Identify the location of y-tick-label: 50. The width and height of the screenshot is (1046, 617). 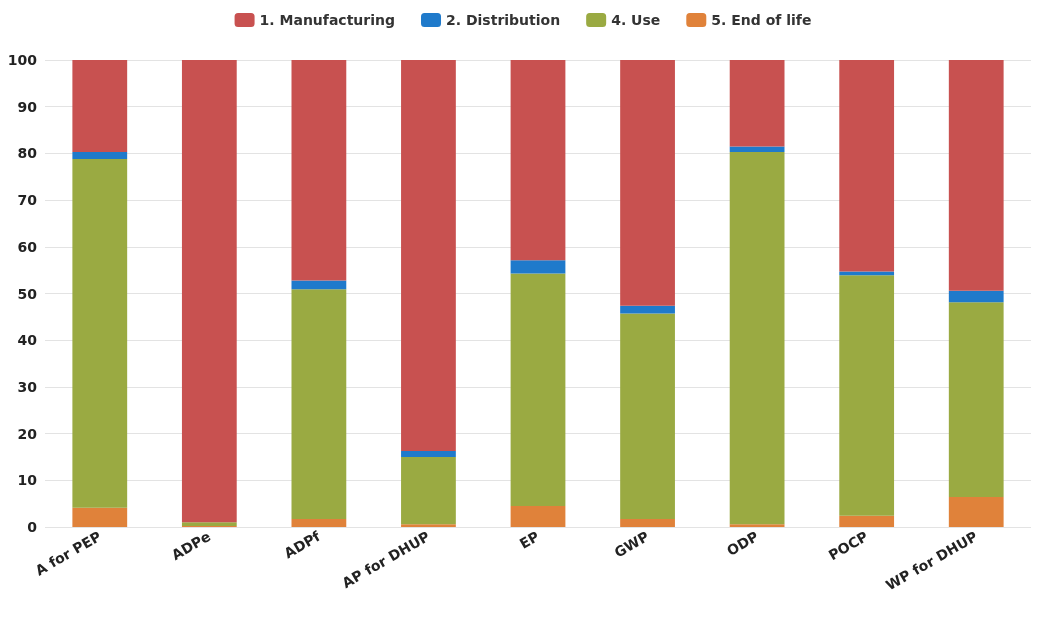
(27, 293).